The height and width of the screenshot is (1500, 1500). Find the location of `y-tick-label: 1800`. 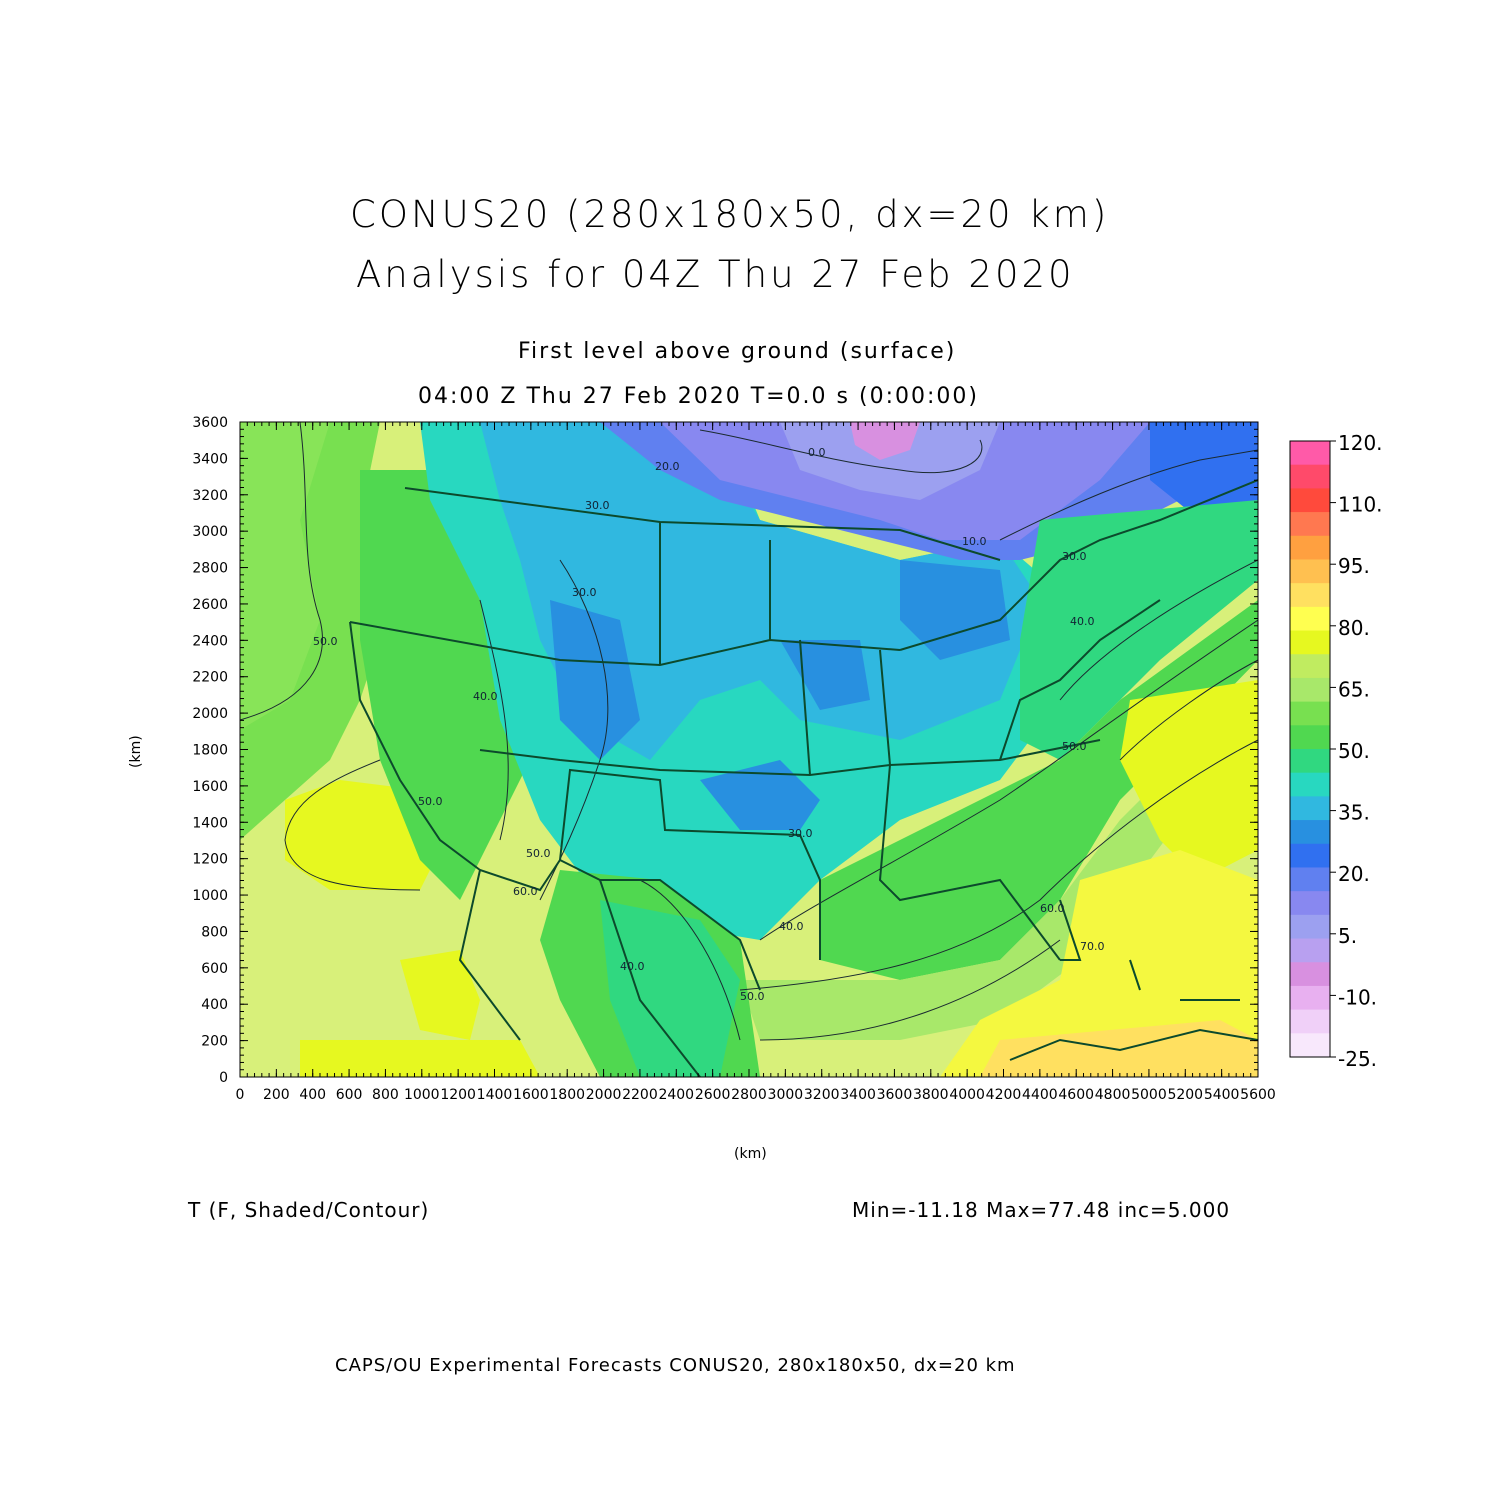

y-tick-label: 1800 is located at coordinates (210, 751).